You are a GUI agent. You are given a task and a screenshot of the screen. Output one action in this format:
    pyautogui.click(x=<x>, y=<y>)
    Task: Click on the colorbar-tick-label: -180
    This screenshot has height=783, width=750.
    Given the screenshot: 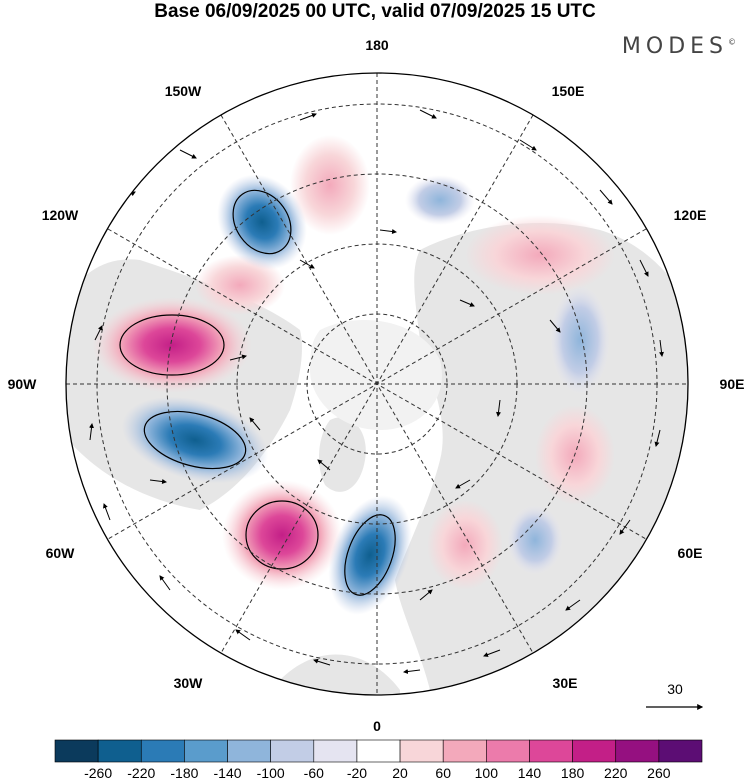 What is the action you would take?
    pyautogui.click(x=184, y=773)
    